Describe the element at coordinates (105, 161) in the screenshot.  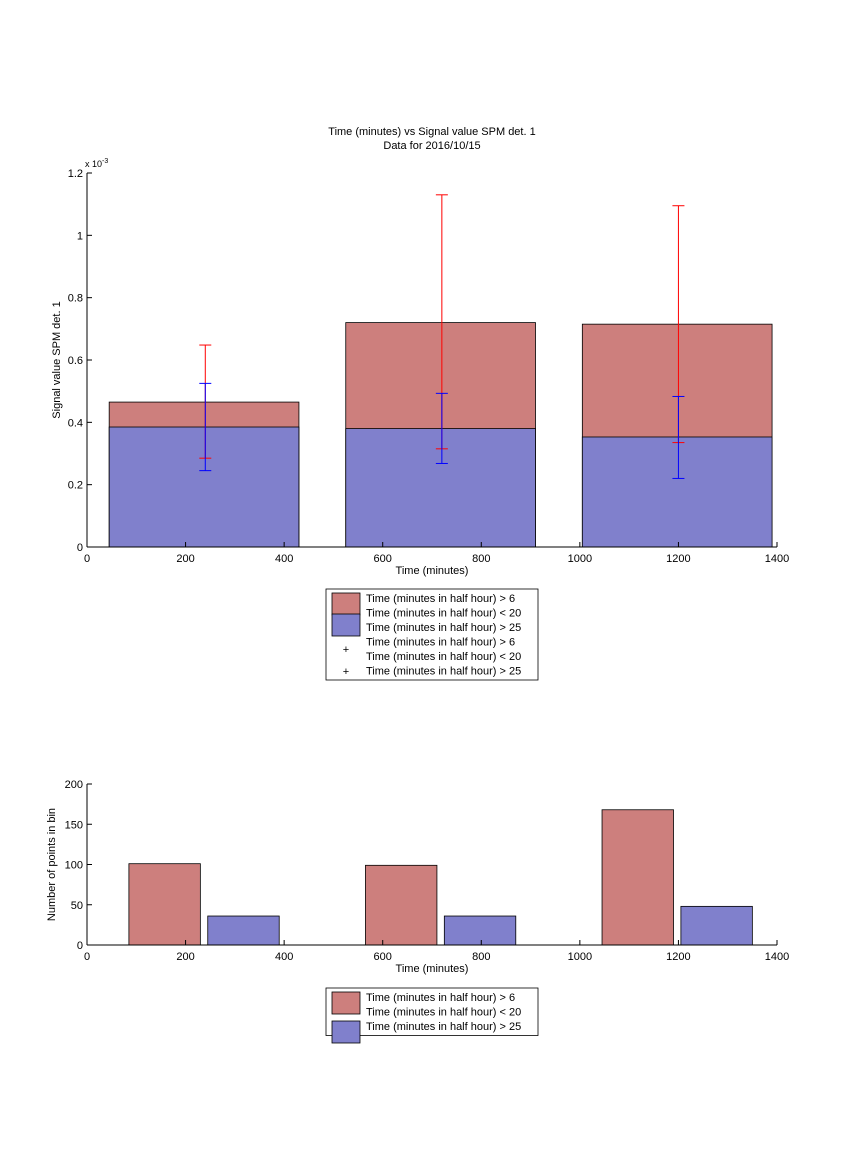
I see `y-exponent-power: -3` at that location.